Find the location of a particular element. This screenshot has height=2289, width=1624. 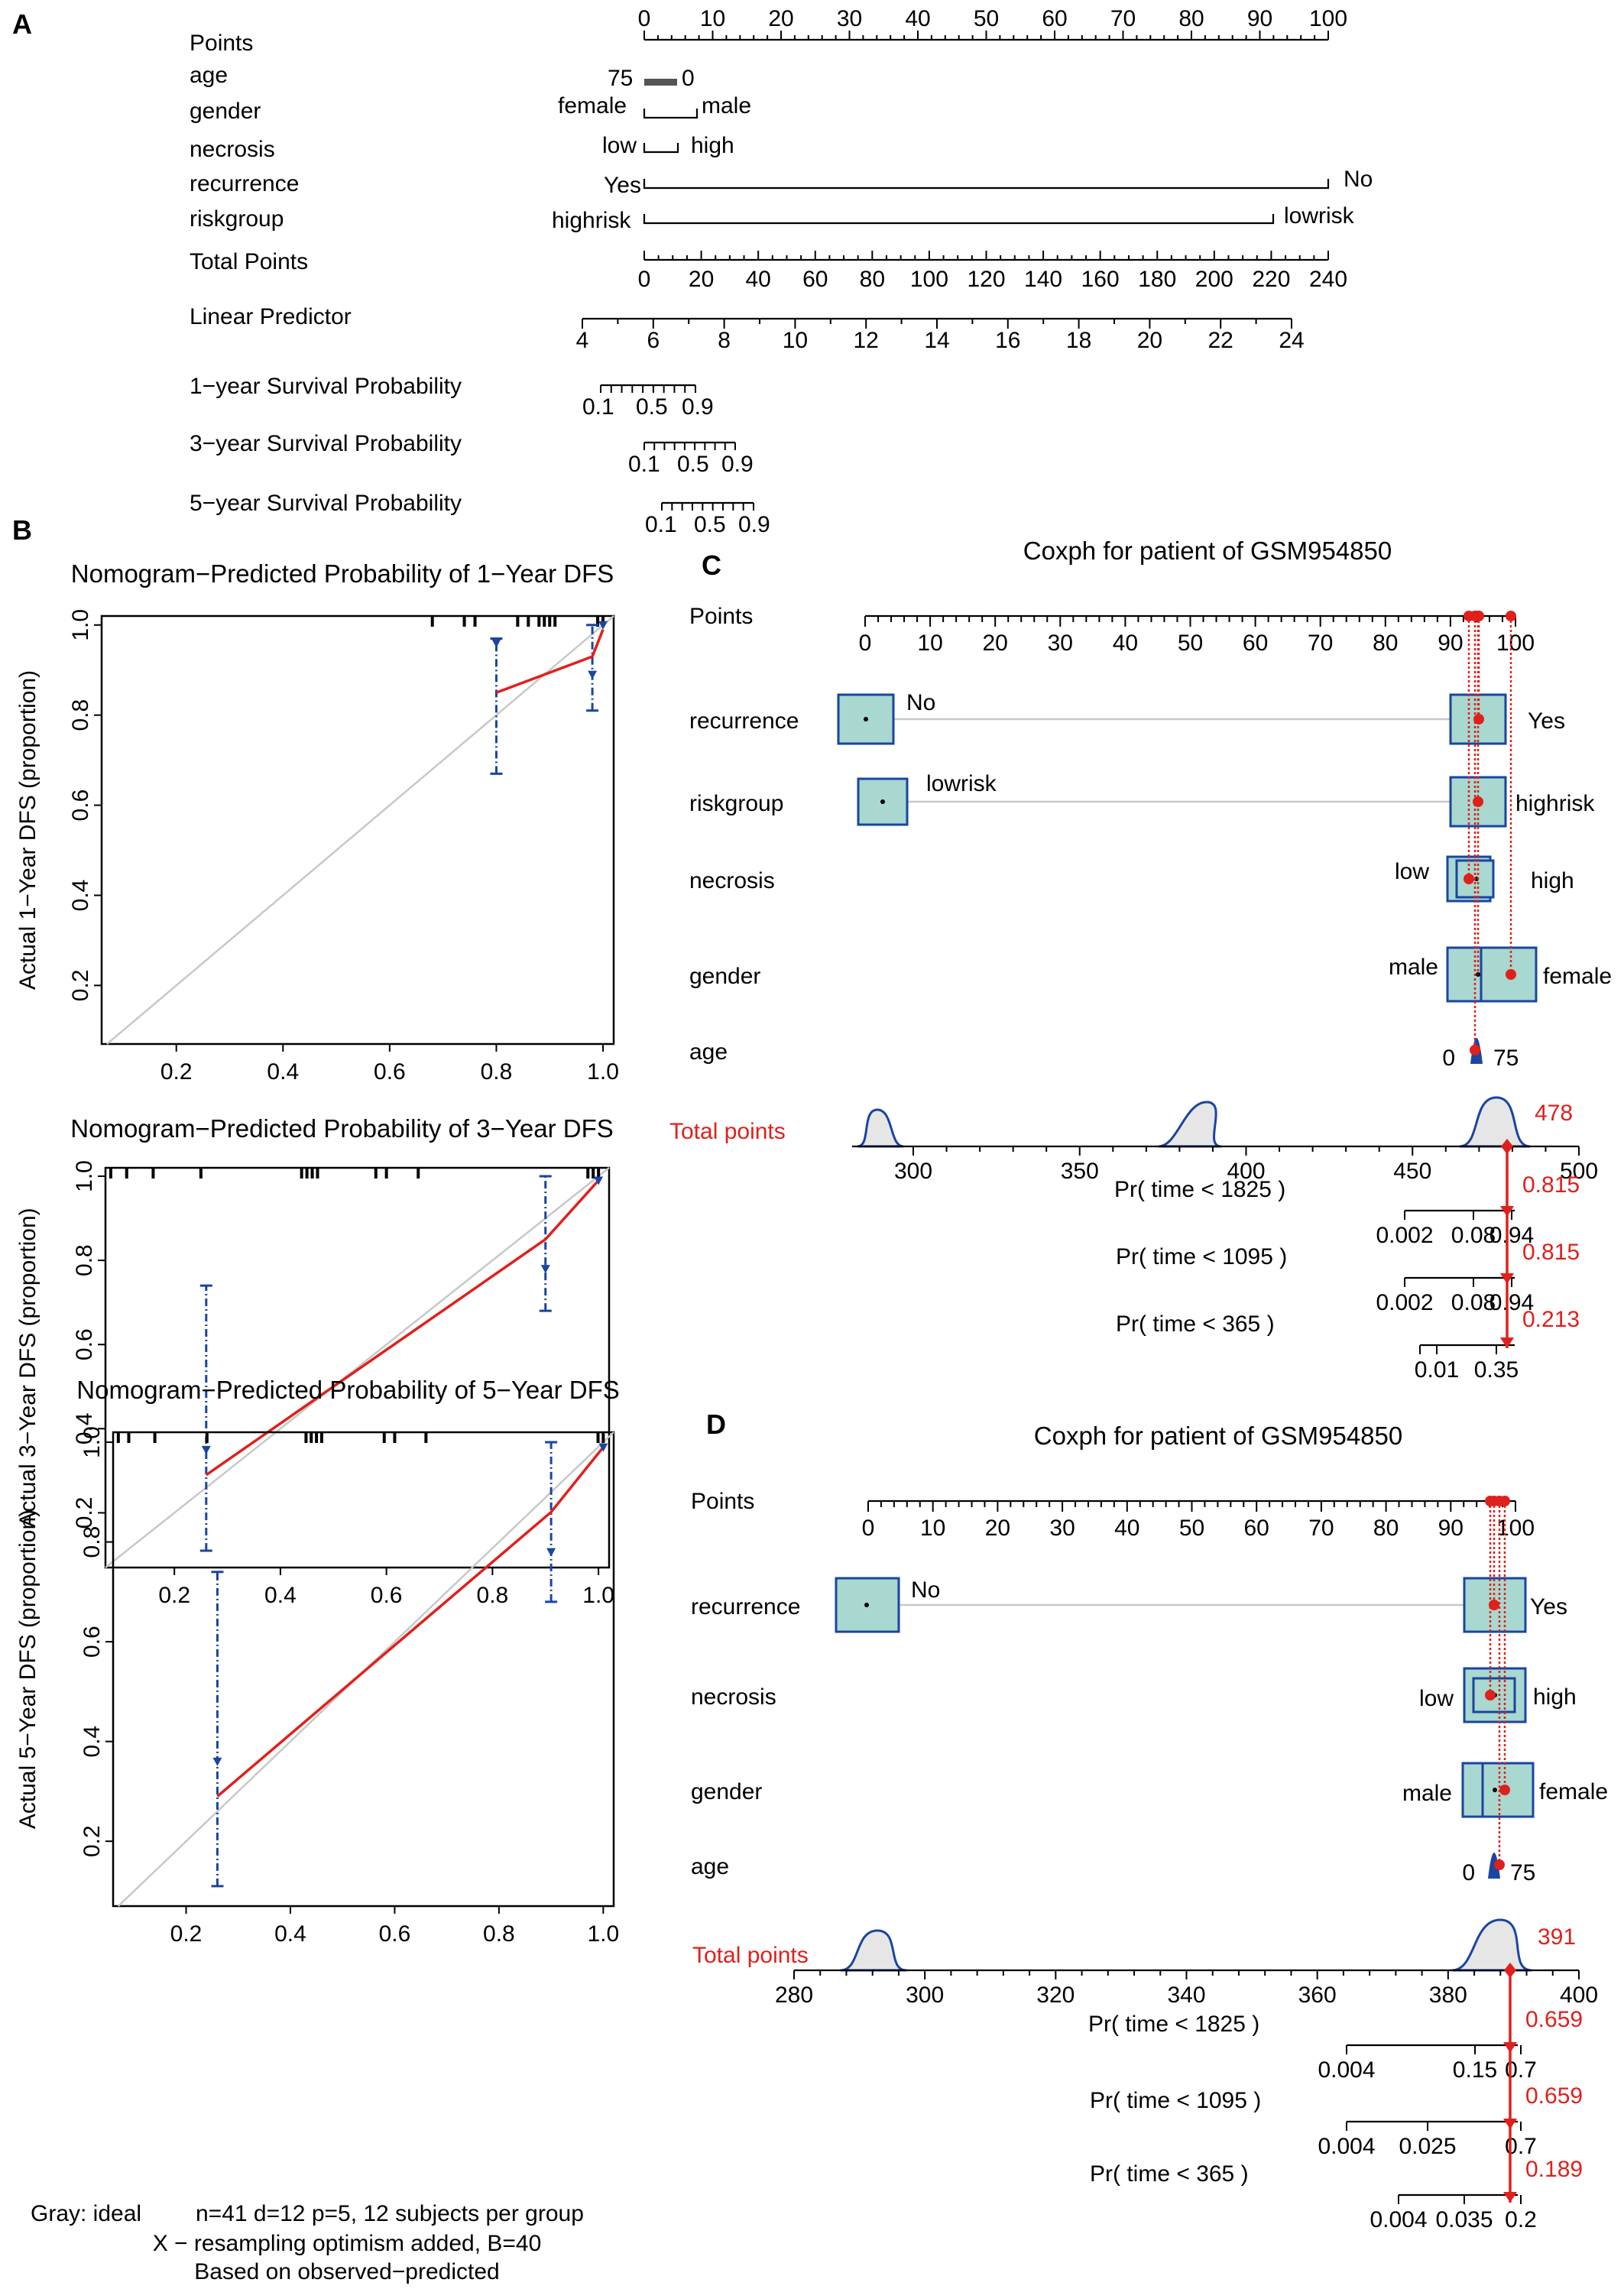

coxph-left-level: male is located at coordinates (1427, 1793).